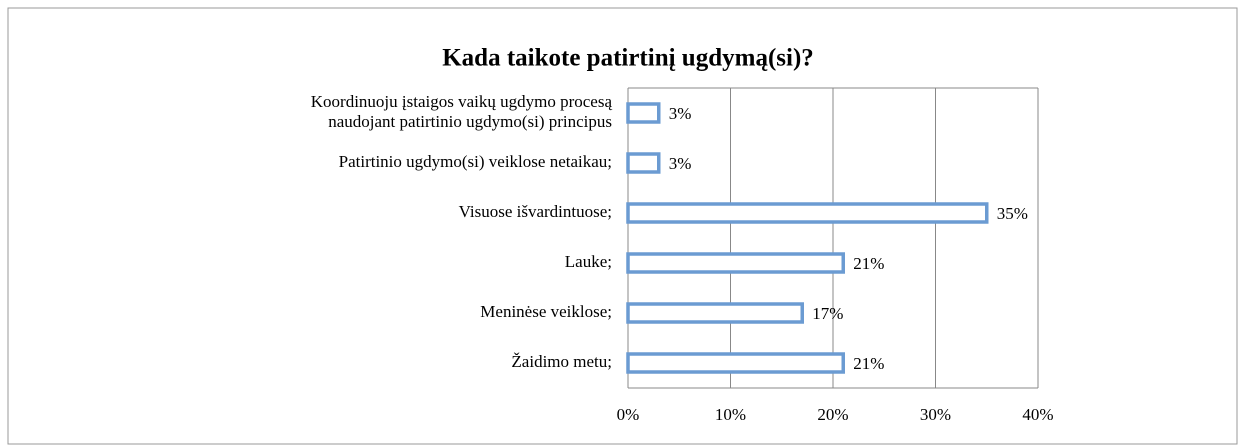  Describe the element at coordinates (475, 161) in the screenshot. I see `y-tick-label: Patirtinio ugdymo(si) veiklose netaikau;` at that location.